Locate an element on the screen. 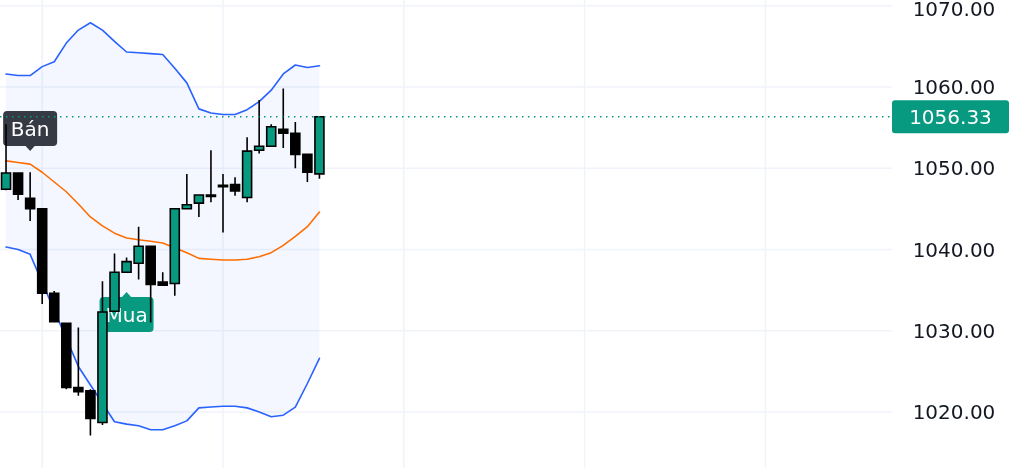  y-tick-label: 1040.00 is located at coordinates (954, 249).